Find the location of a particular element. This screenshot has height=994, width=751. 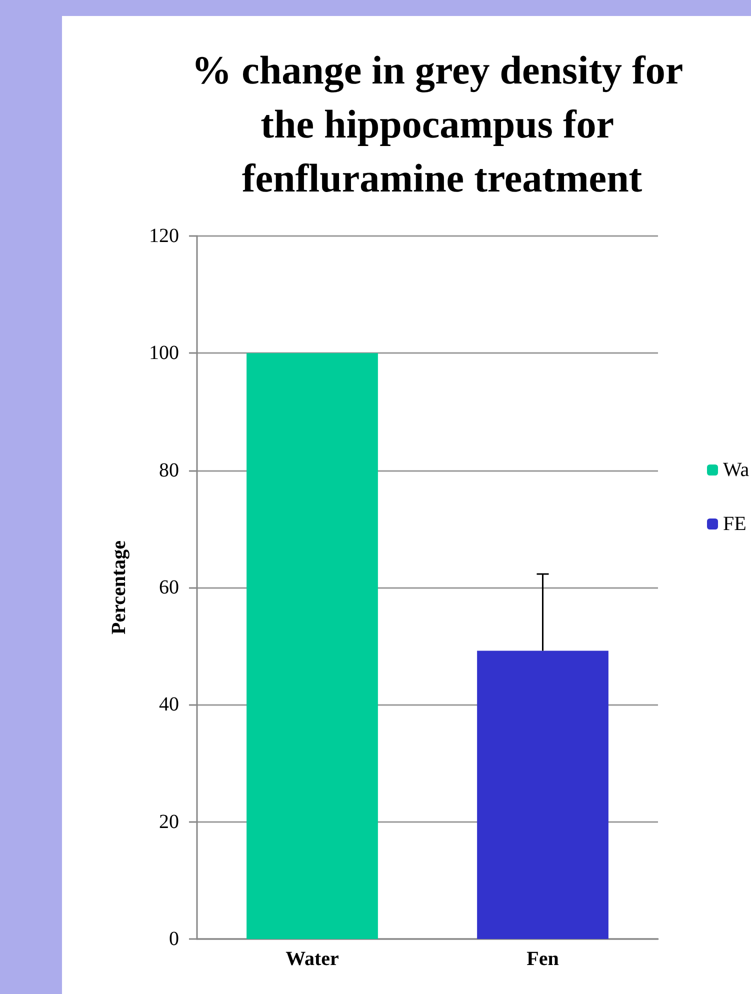

y-tick-label: 120 is located at coordinates (164, 236).